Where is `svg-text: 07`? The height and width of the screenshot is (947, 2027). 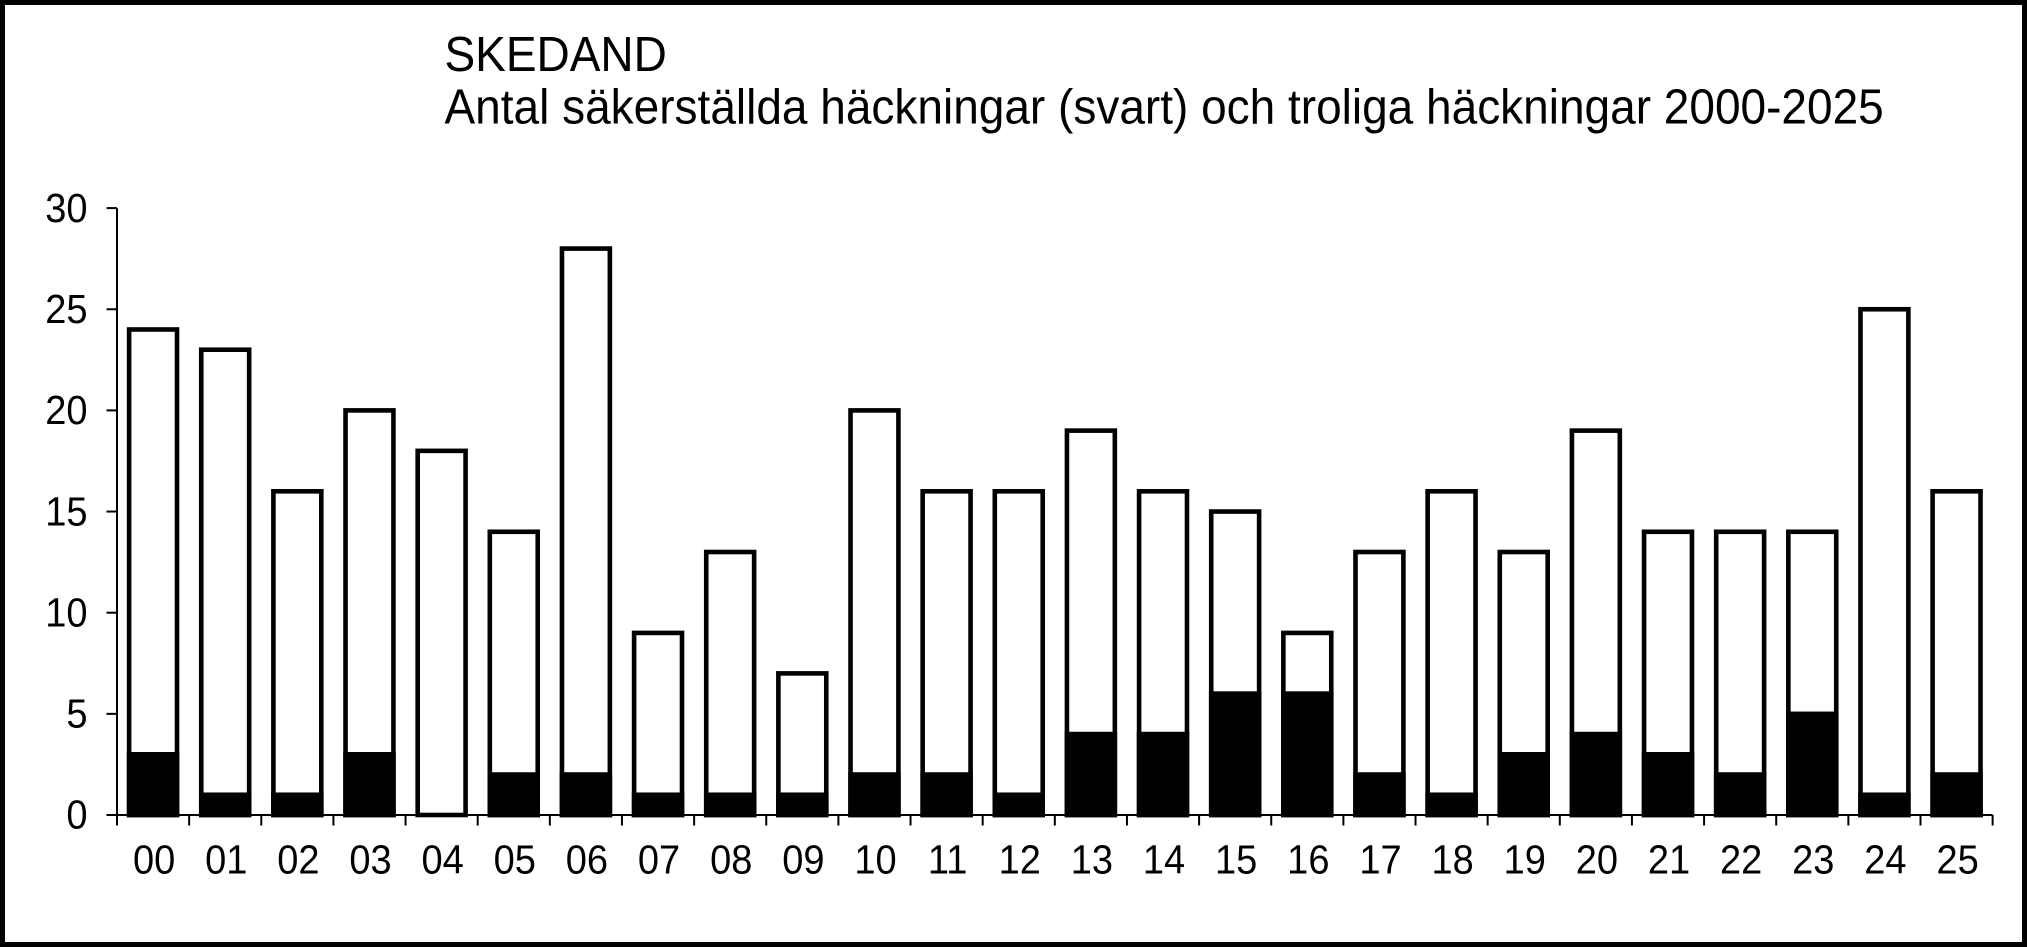
svg-text: 07 is located at coordinates (659, 859).